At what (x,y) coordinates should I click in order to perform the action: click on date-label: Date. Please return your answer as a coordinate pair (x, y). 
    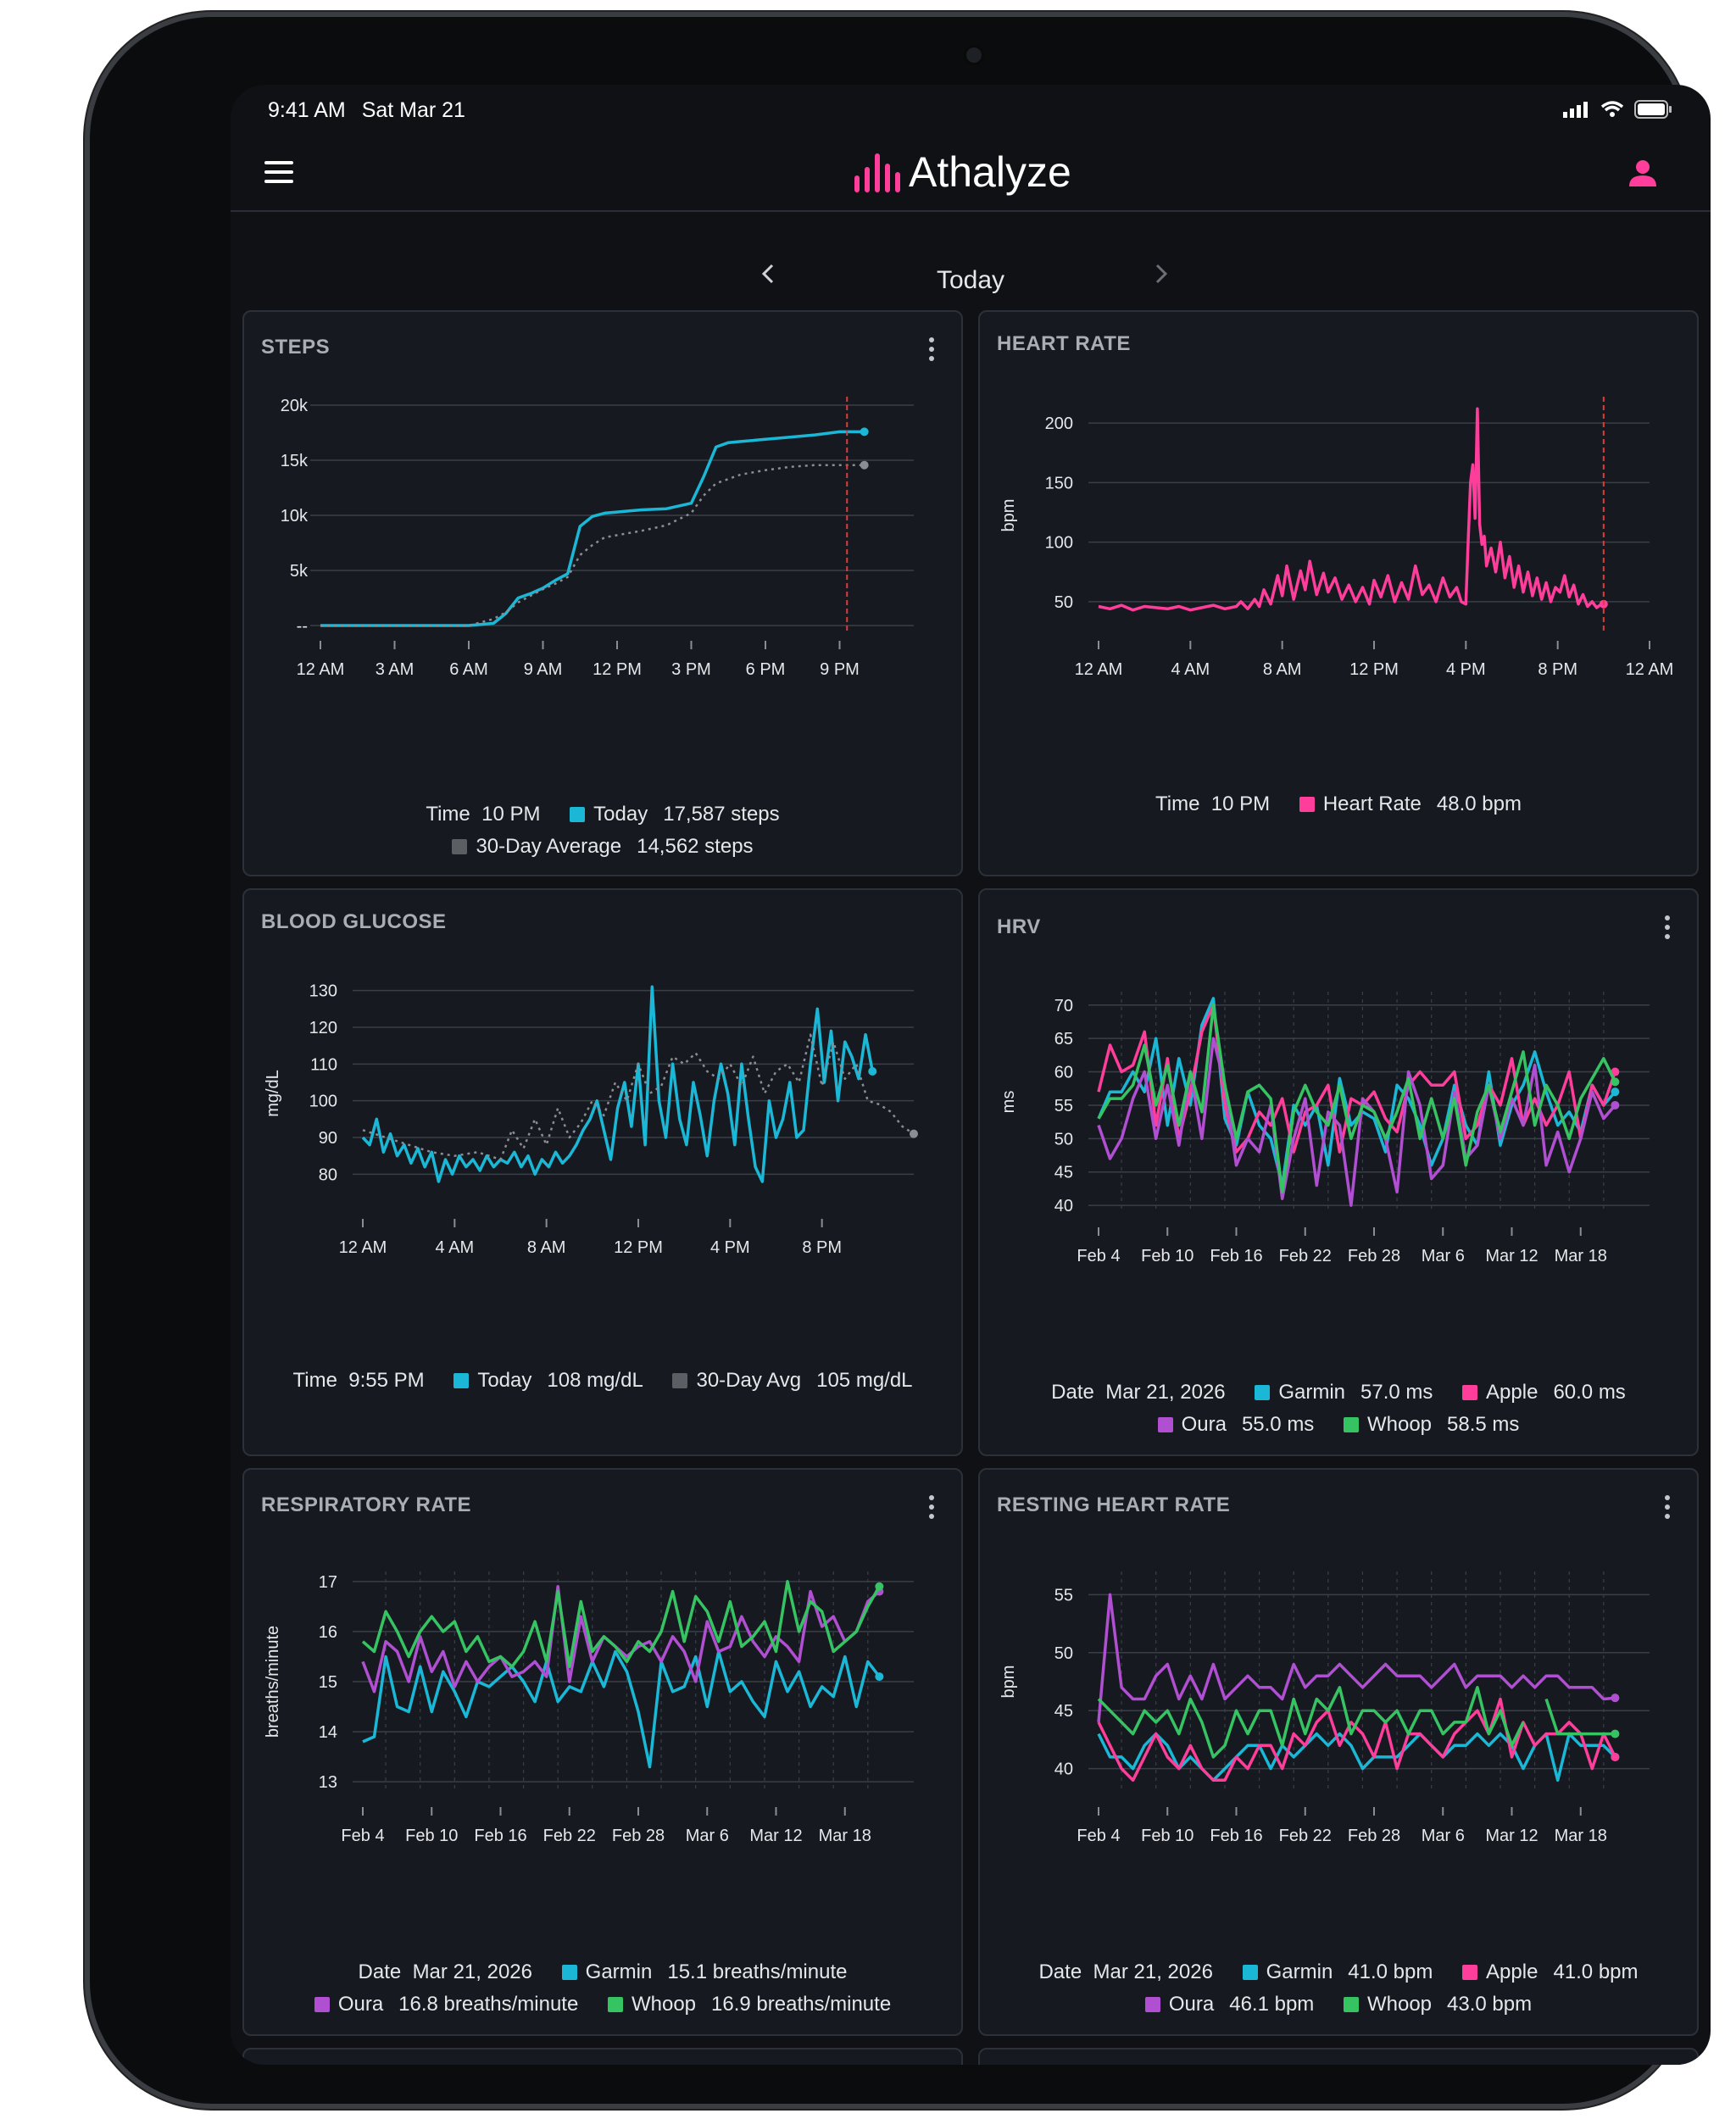
    Looking at the image, I should click on (1072, 1393).